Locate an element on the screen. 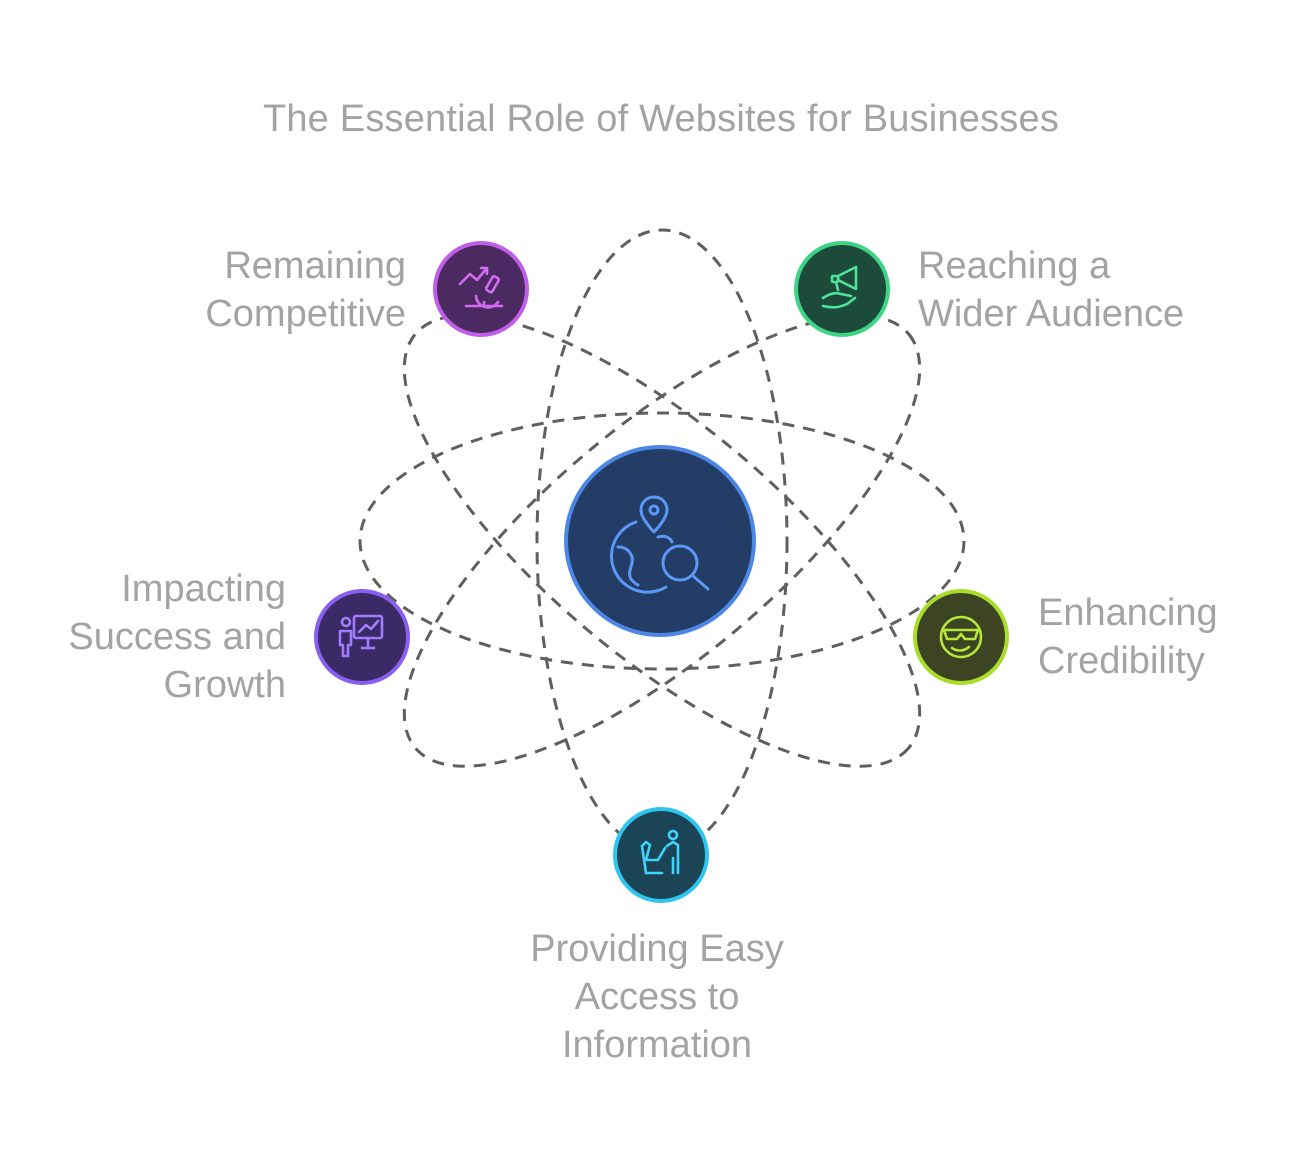 The height and width of the screenshot is (1168, 1300). microscope-growth-icon is located at coordinates (481, 287).